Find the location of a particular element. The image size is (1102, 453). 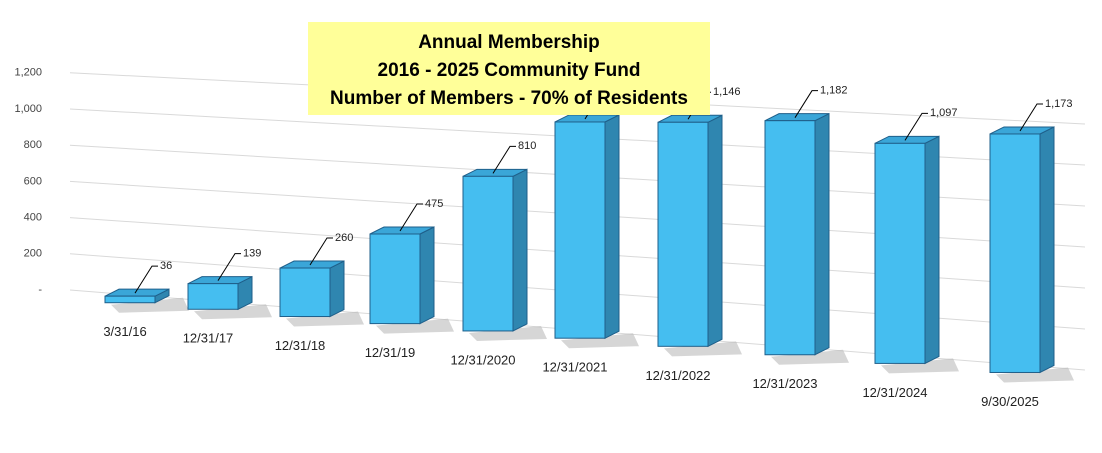

bar-group: 1,173 9/30/2025 is located at coordinates (1027, 253).